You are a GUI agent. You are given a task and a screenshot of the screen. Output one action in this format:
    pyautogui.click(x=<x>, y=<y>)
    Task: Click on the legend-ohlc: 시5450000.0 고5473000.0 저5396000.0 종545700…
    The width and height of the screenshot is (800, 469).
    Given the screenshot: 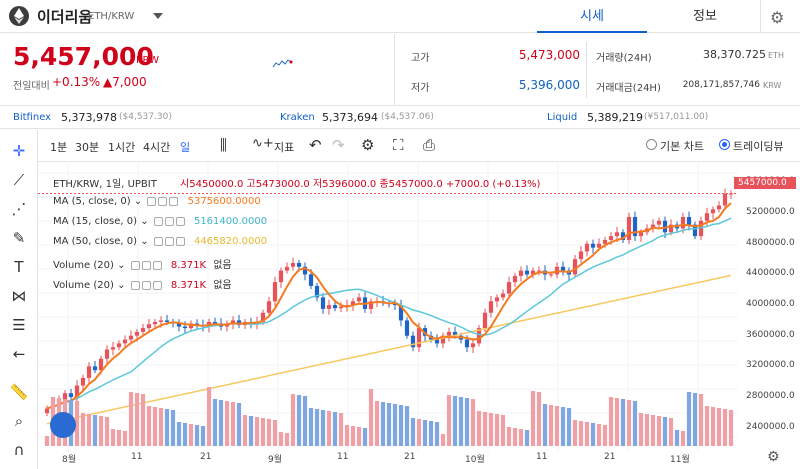 What is the action you would take?
    pyautogui.click(x=360, y=184)
    